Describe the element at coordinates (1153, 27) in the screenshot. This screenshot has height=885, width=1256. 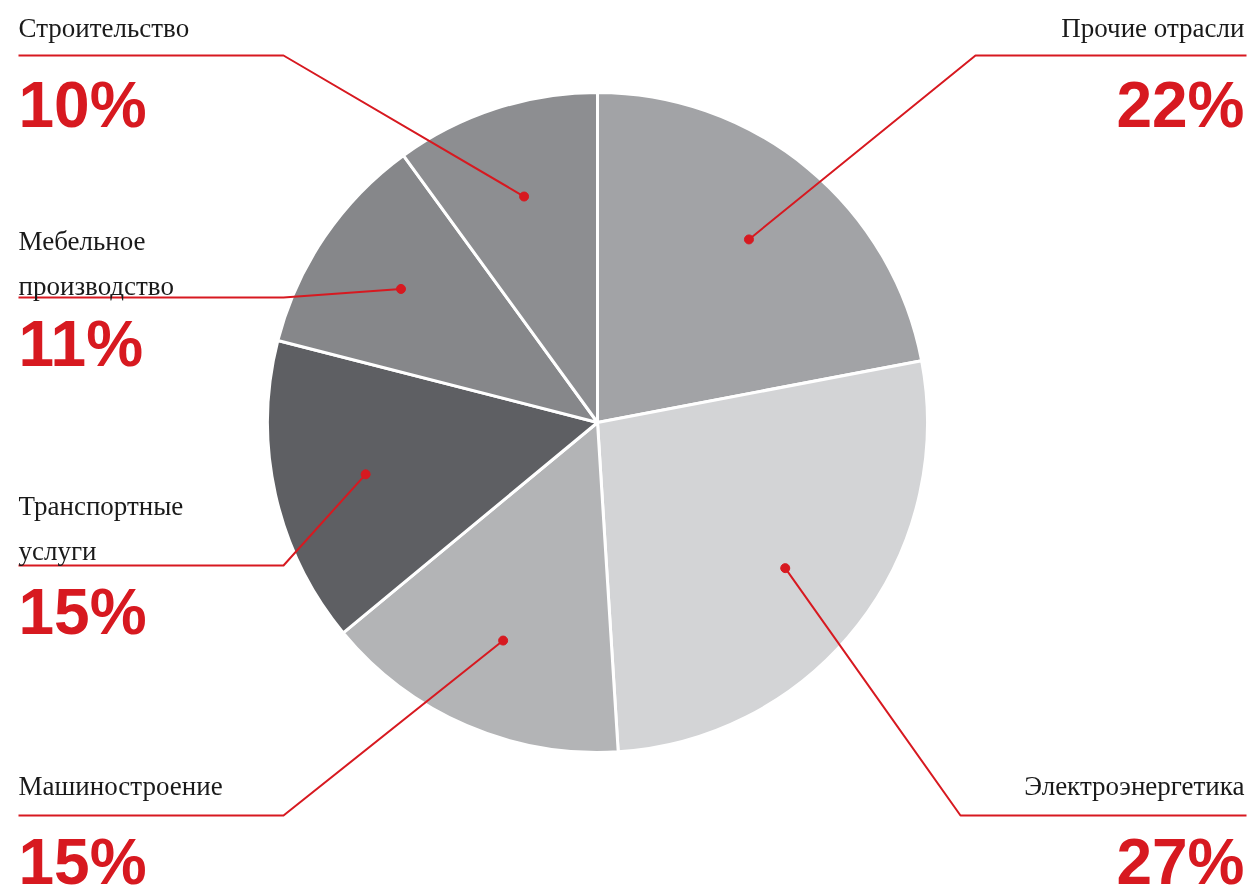
I see `slice-label: Прочие отрасли` at that location.